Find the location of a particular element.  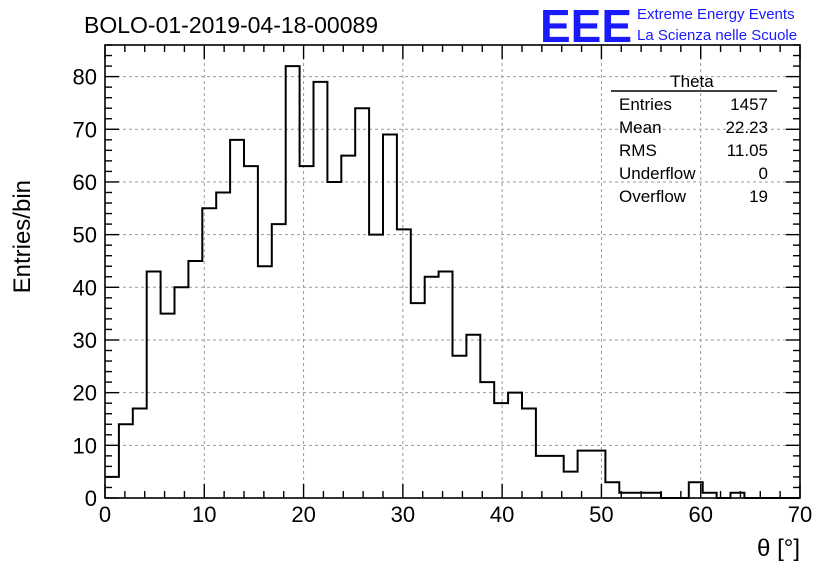

x-tick-labels: 0 10 20 30 40 50 60 70 is located at coordinates (455, 514).